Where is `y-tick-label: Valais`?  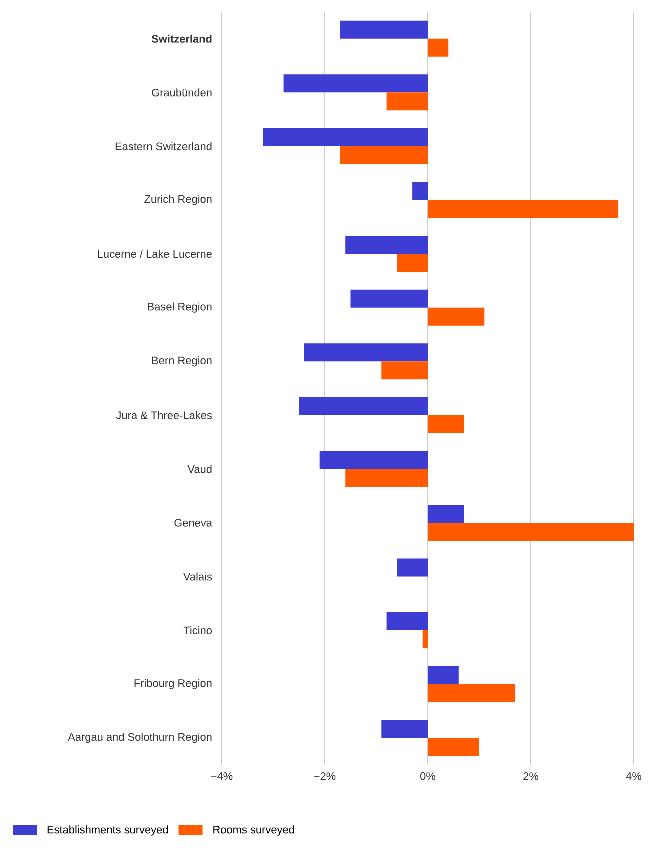
y-tick-label: Valais is located at coordinates (197, 576).